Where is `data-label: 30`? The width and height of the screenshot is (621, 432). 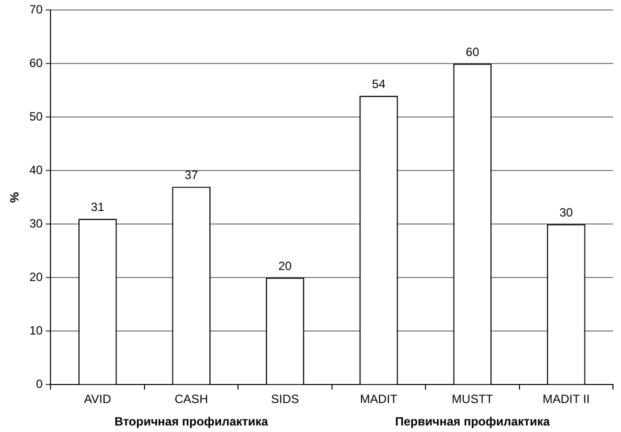
data-label: 30 is located at coordinates (566, 212).